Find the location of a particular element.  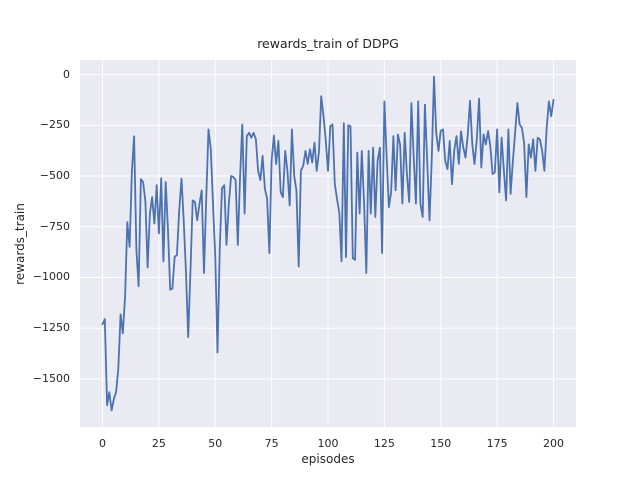

chart-title: rewards_train of DDPG is located at coordinates (328, 43).